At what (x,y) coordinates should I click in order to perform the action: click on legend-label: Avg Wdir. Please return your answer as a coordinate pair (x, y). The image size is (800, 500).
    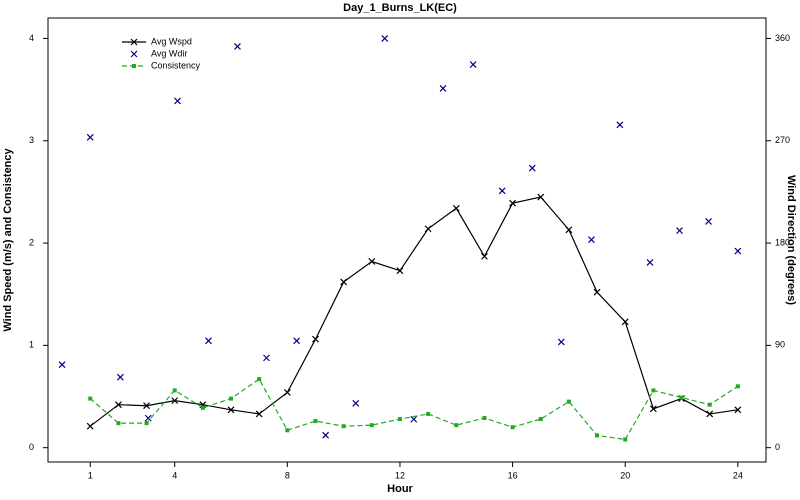
    Looking at the image, I should click on (169, 53).